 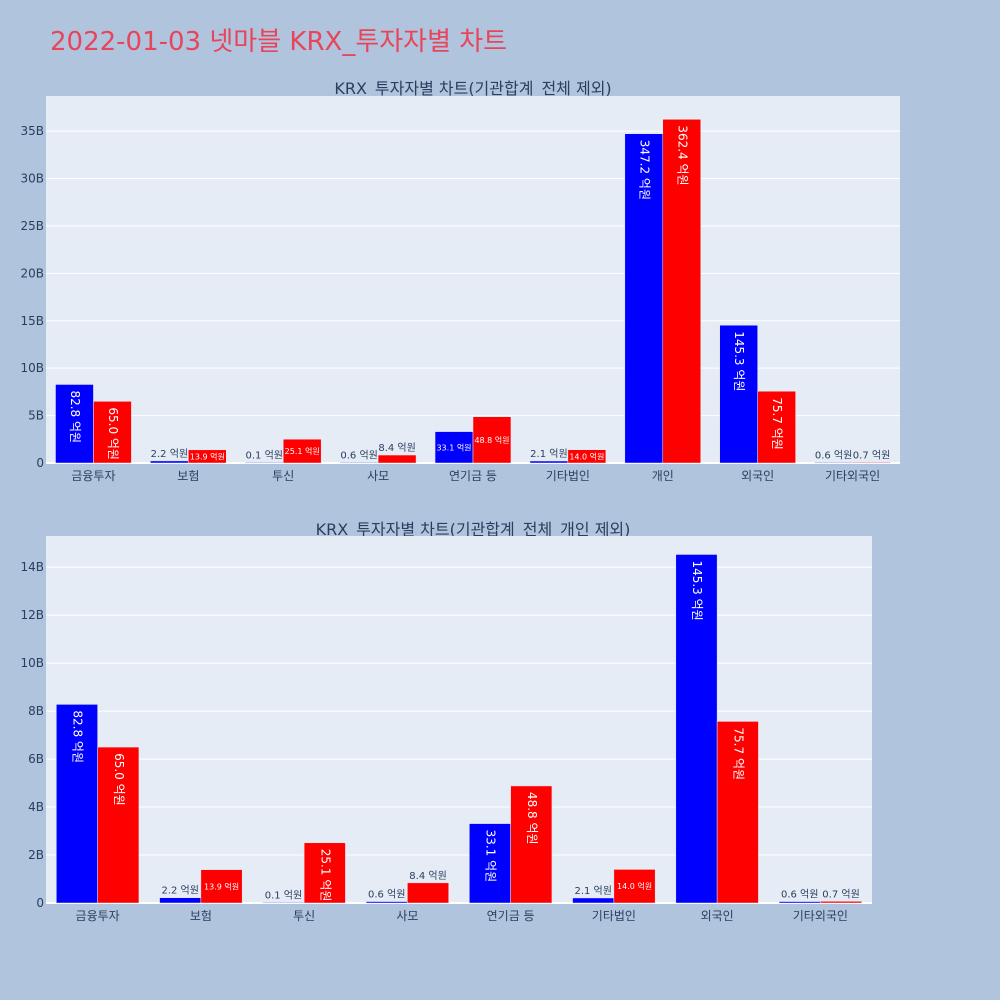 What do you see at coordinates (77, 736) in the screenshot?
I see `bar-value-label: 82.8 억원` at bounding box center [77, 736].